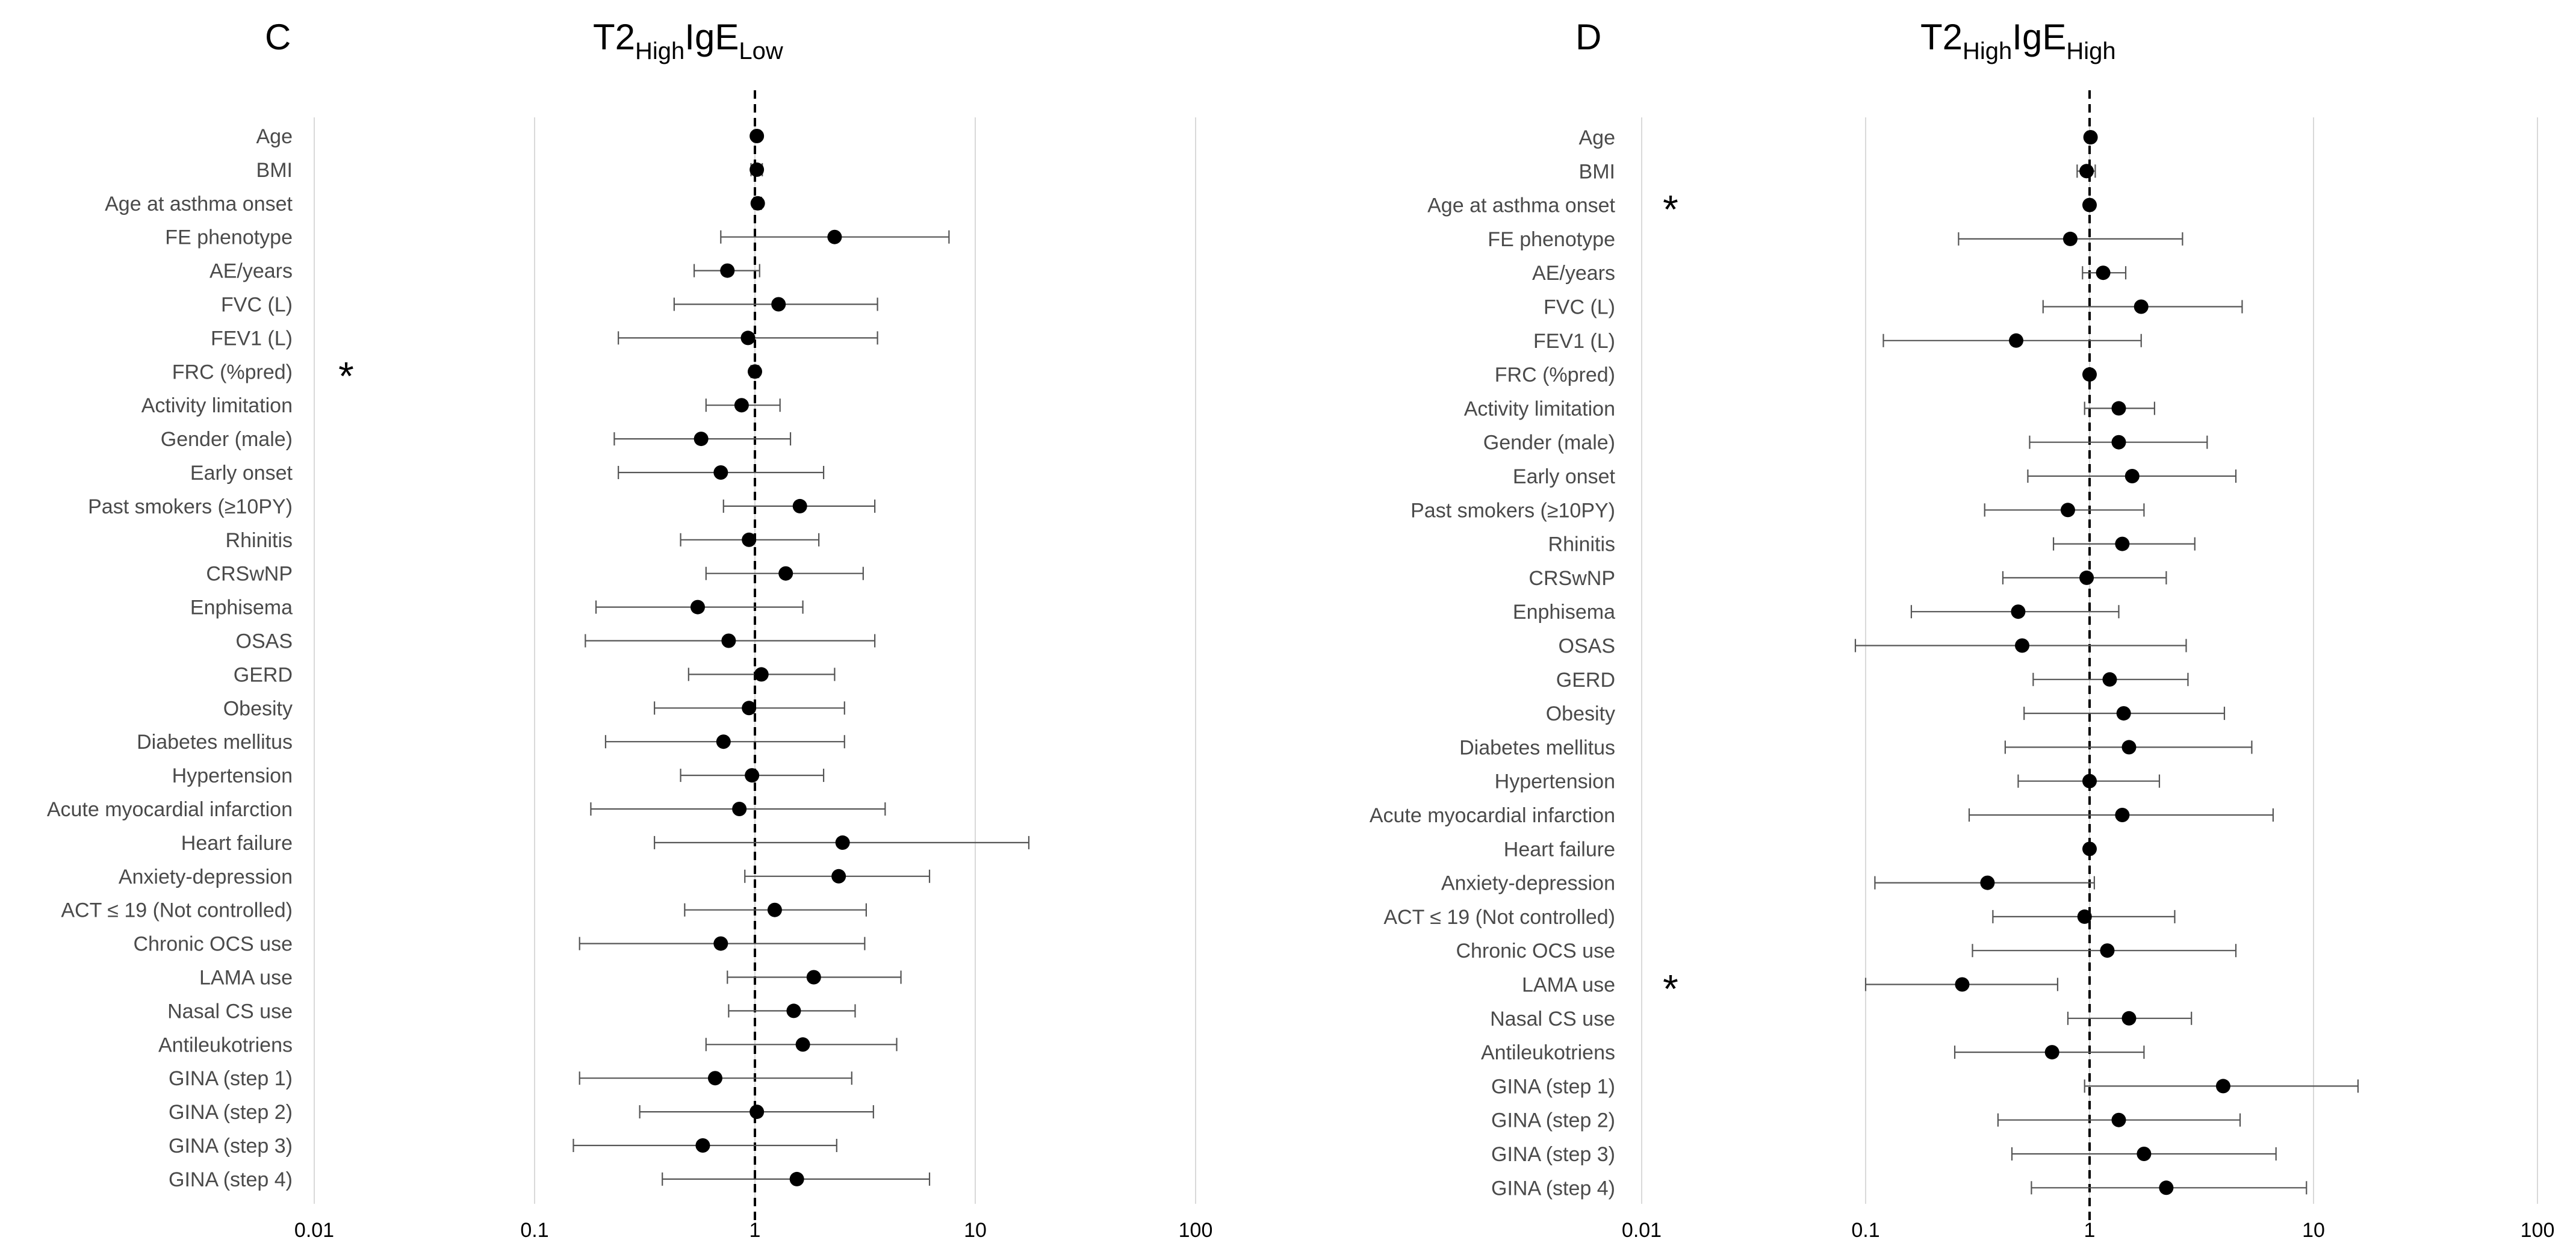  I want to click on category-label: GINA (step 4), so click(231, 1180).